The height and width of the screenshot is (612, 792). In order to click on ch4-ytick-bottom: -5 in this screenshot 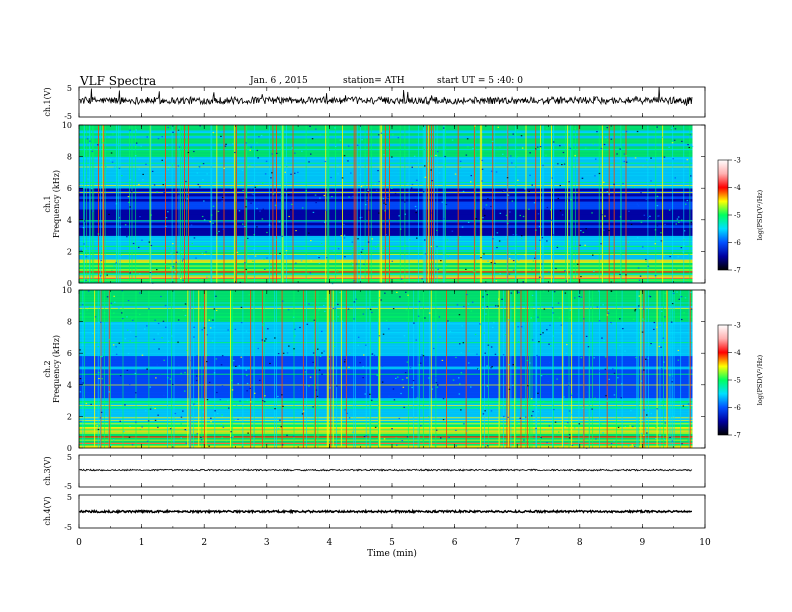, I will do `click(68, 527)`.